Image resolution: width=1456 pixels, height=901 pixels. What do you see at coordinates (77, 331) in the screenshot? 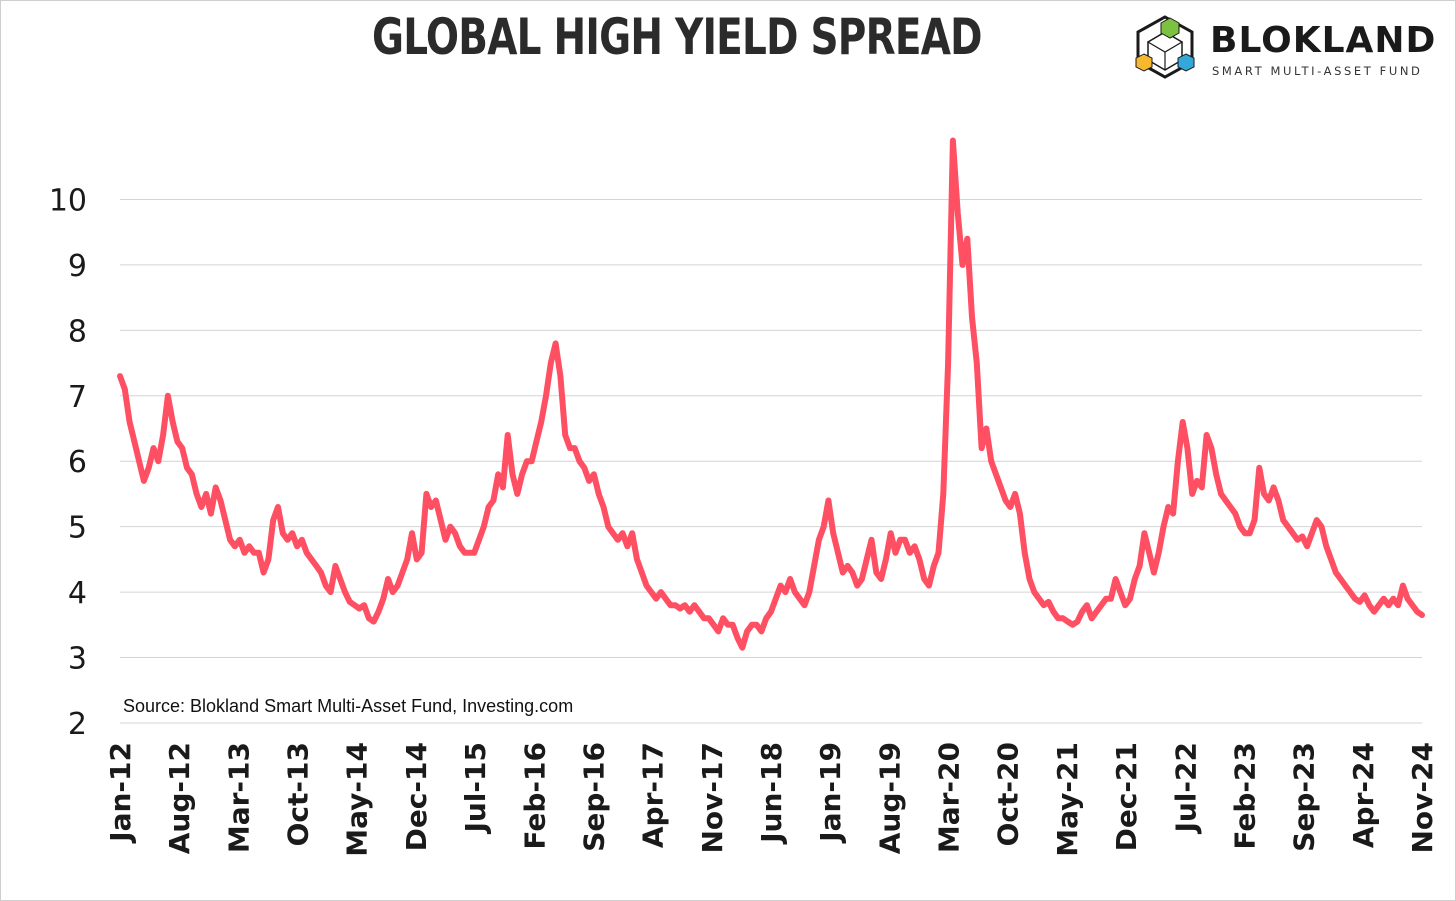
I see `y-tick-label: 8` at bounding box center [77, 331].